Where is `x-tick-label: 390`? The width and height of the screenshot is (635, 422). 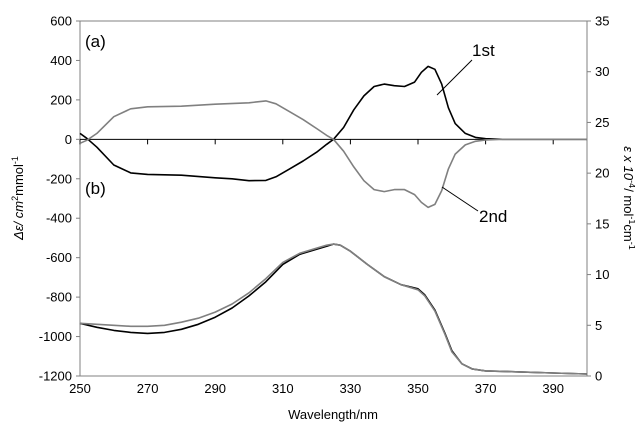 x-tick-label: 390 is located at coordinates (553, 388).